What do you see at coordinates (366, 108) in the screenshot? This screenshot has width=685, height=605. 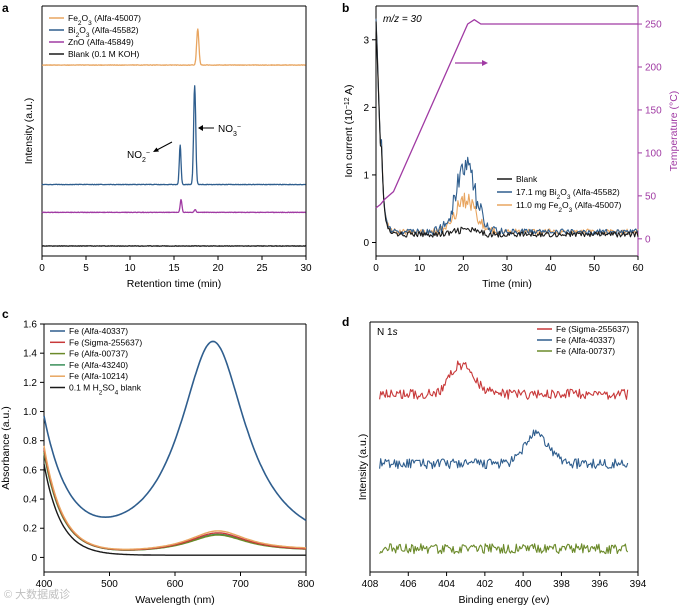 I see `panel-b-y-tick-label: 2` at bounding box center [366, 108].